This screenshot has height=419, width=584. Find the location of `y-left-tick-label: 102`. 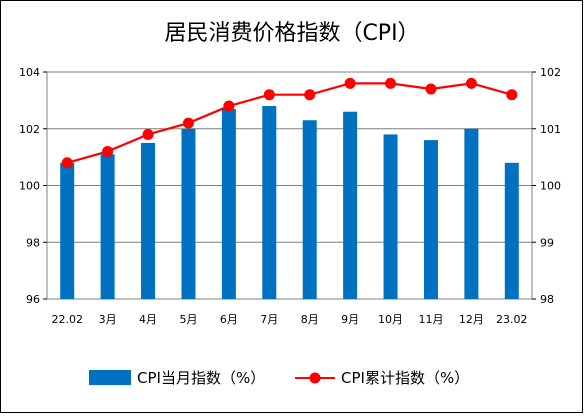

y-left-tick-label: 102 is located at coordinates (29, 129).